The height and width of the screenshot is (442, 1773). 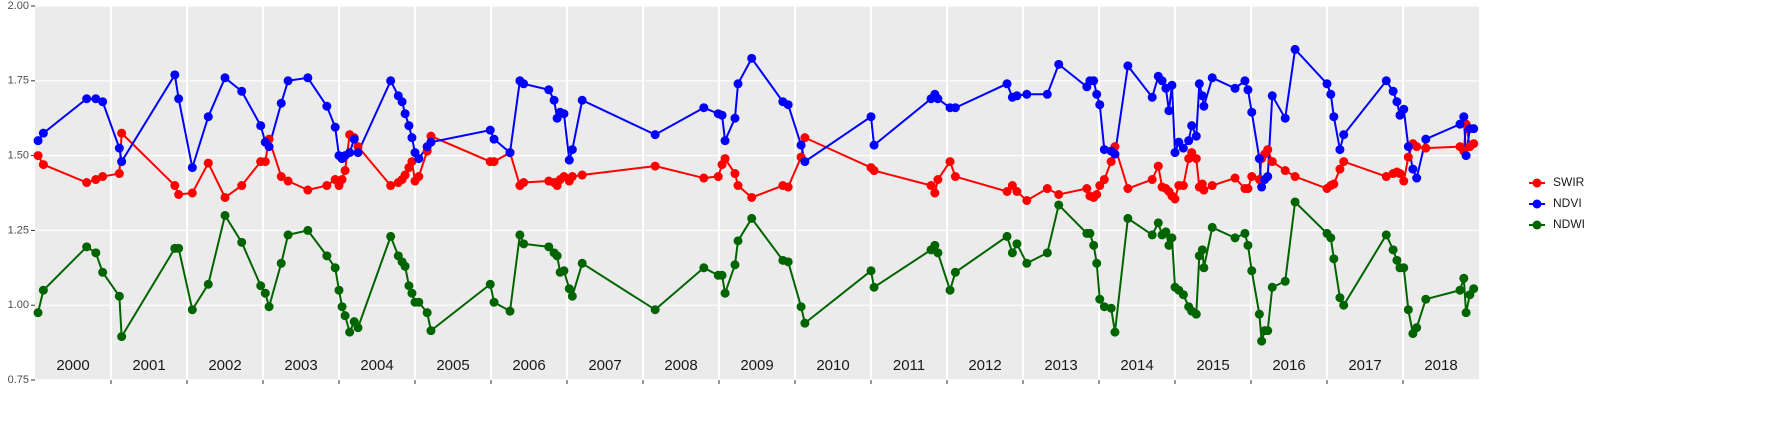 I want to click on legend-key, so click(x=1537, y=225).